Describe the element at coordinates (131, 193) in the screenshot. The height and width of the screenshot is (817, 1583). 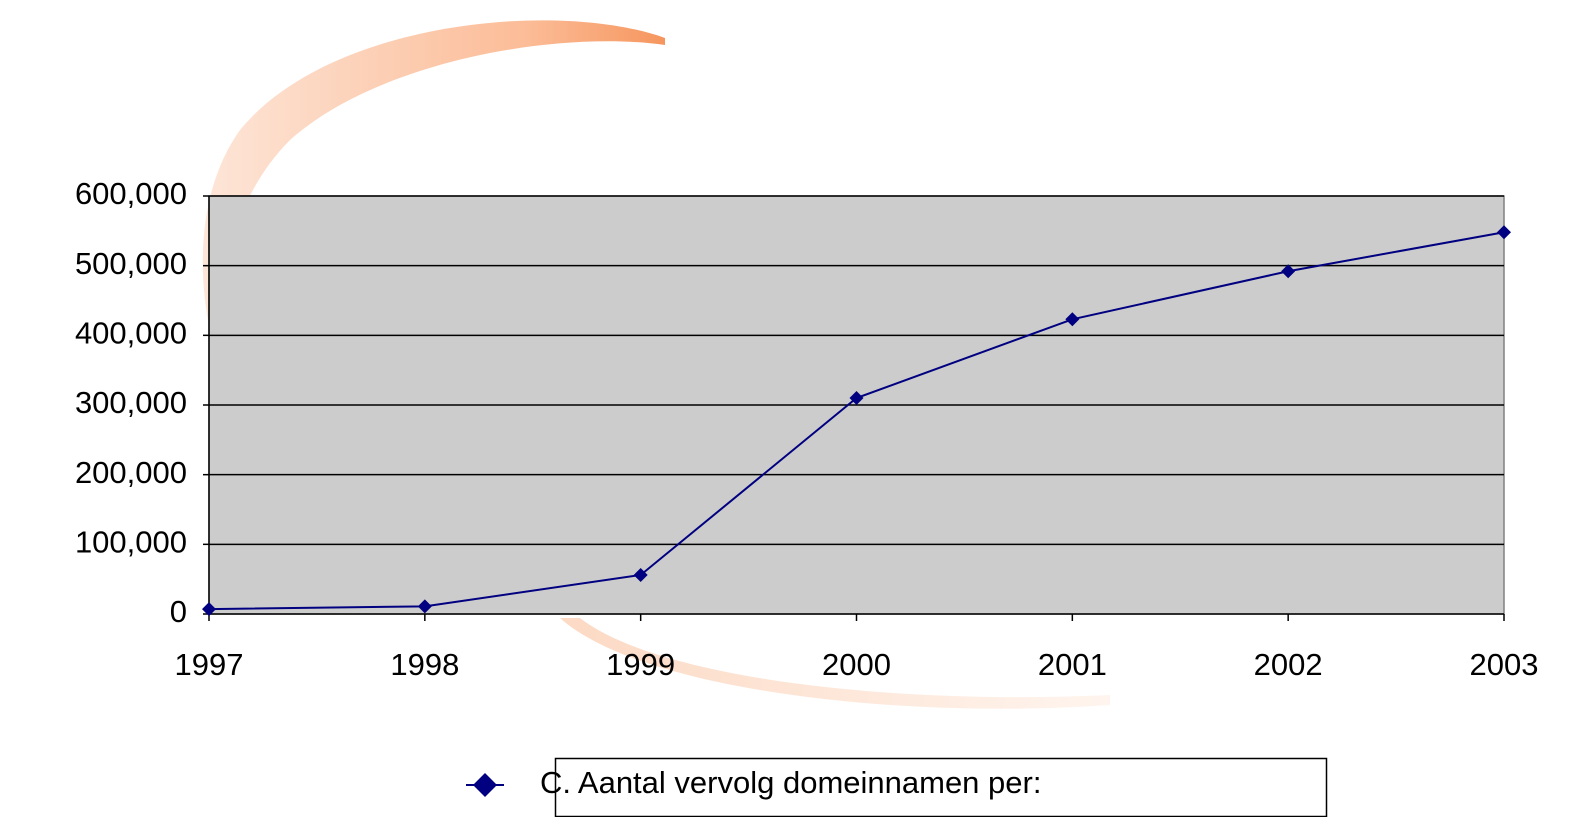
I see `y-tick-label: 600,000` at that location.